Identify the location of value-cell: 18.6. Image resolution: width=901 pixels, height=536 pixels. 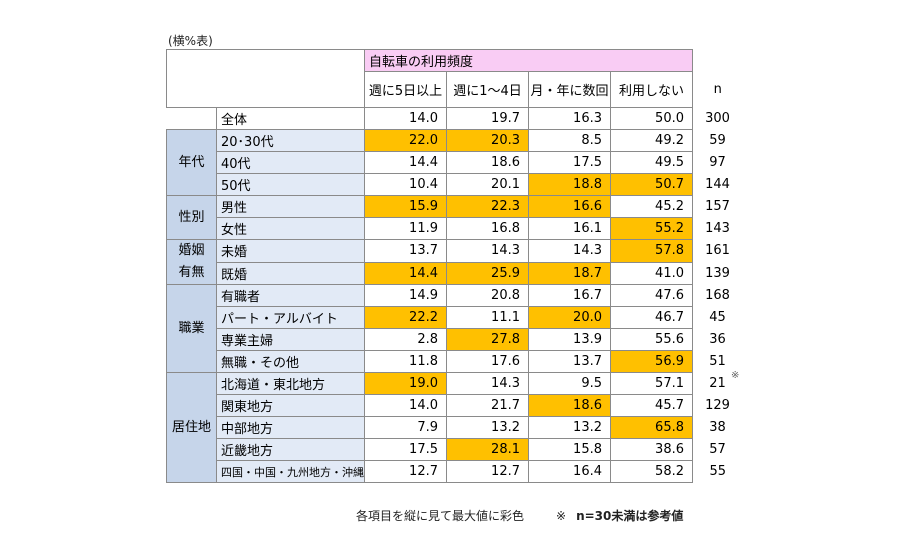
(487, 162).